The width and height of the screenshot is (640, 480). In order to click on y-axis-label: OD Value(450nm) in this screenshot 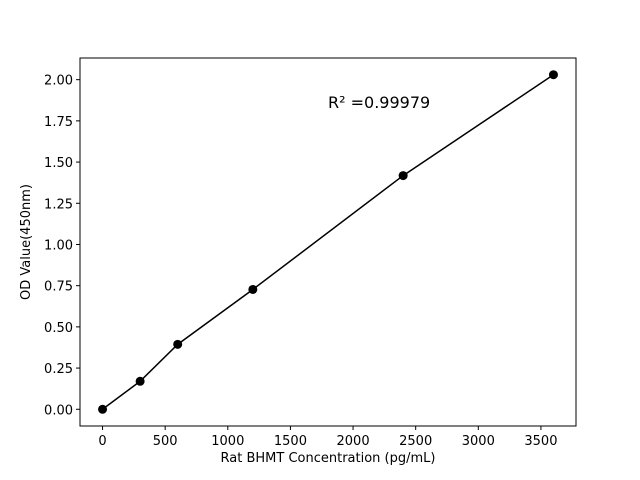, I will do `click(26, 242)`.